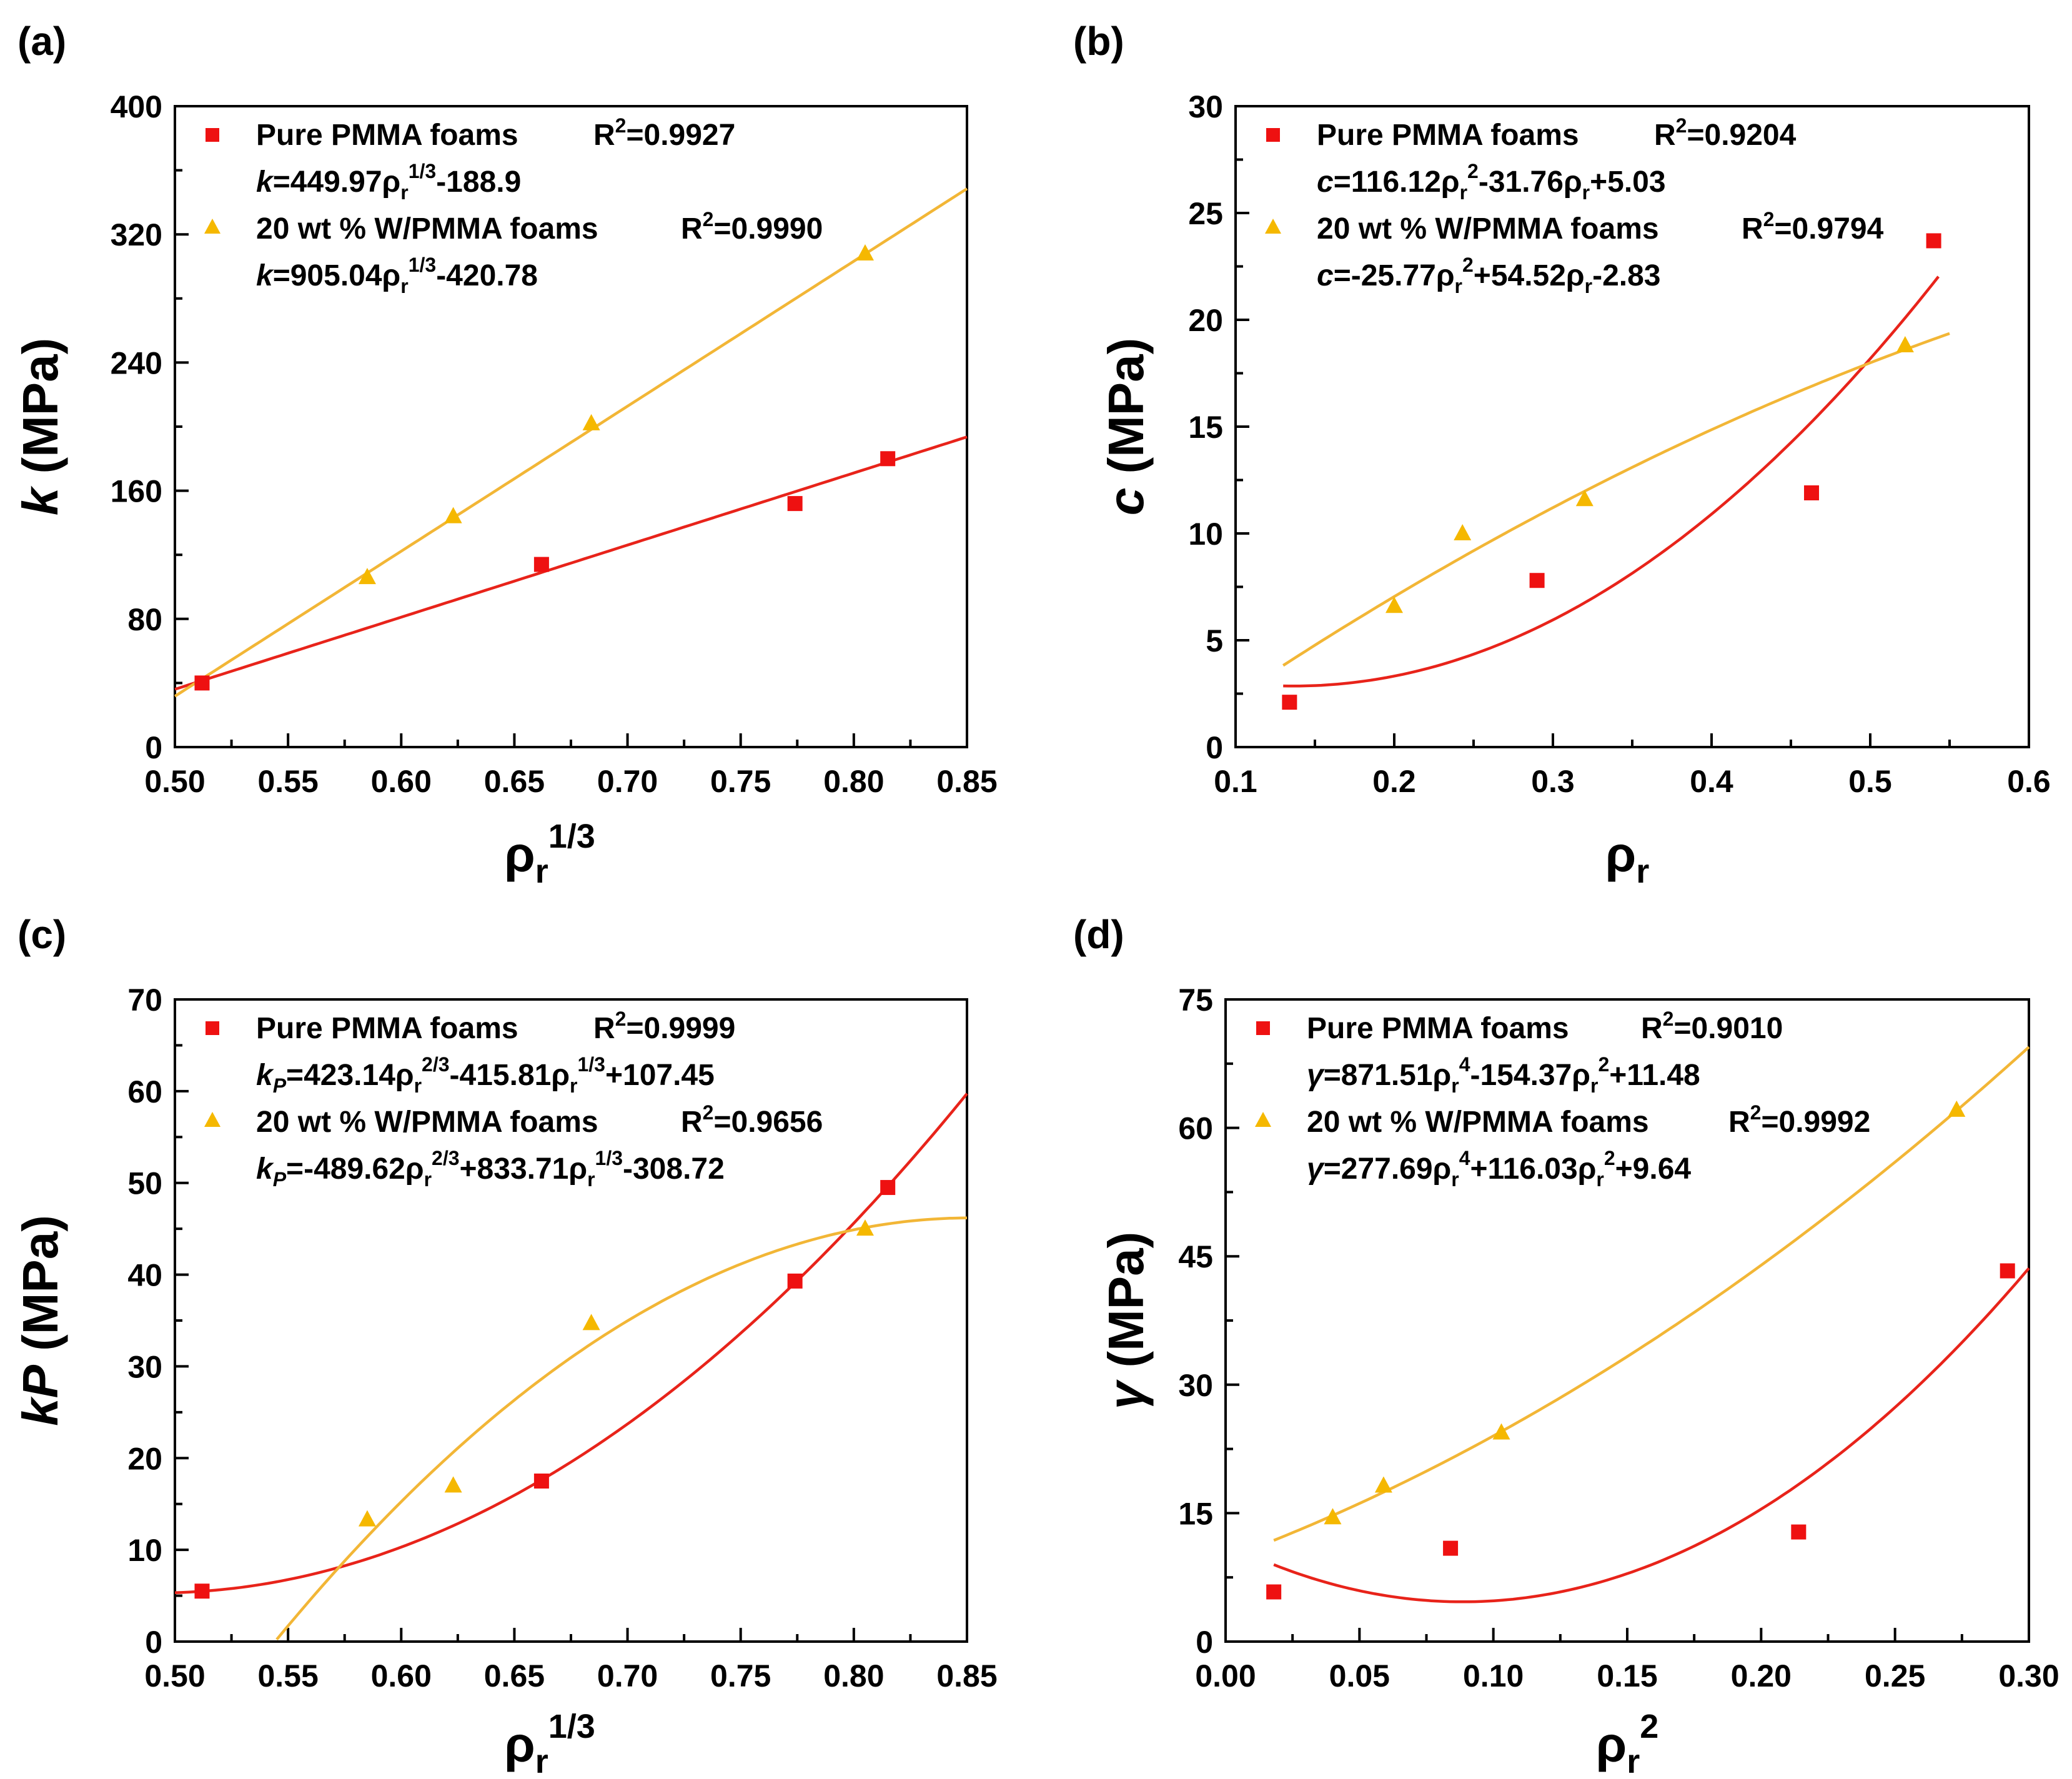  Describe the element at coordinates (1195, 1000) in the screenshot. I see `y-tick-label: 75` at that location.